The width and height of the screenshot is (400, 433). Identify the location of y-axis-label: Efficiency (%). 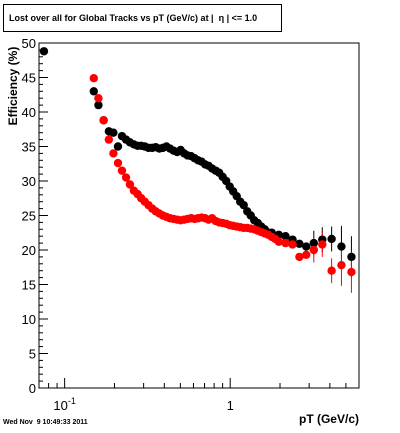
(13, 86).